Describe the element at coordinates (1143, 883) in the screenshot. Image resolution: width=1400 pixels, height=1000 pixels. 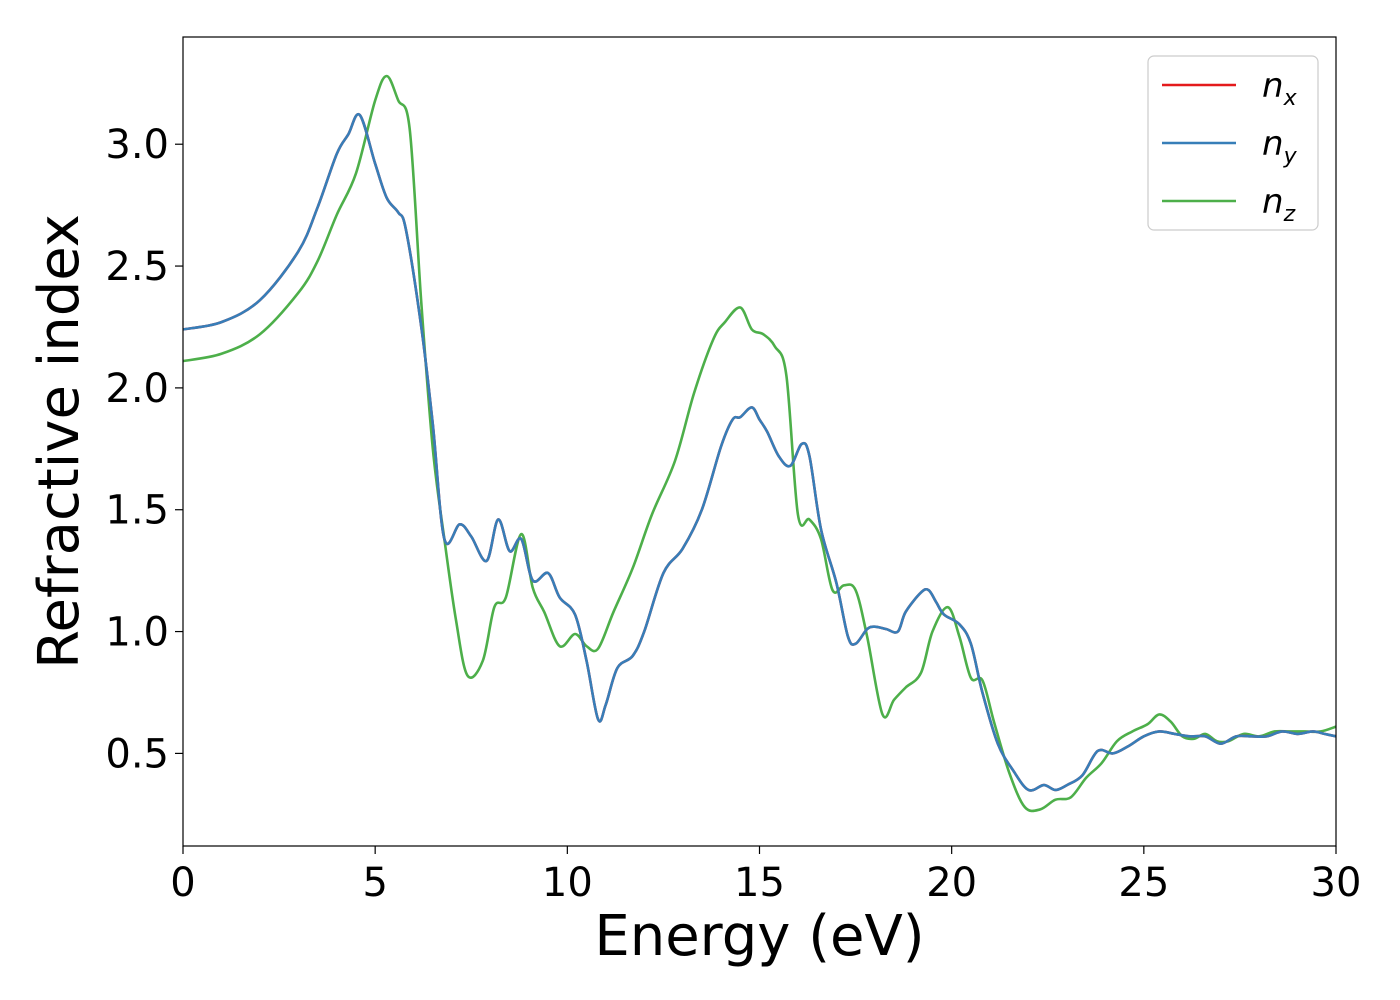
I see `x-tick-label: 25` at that location.